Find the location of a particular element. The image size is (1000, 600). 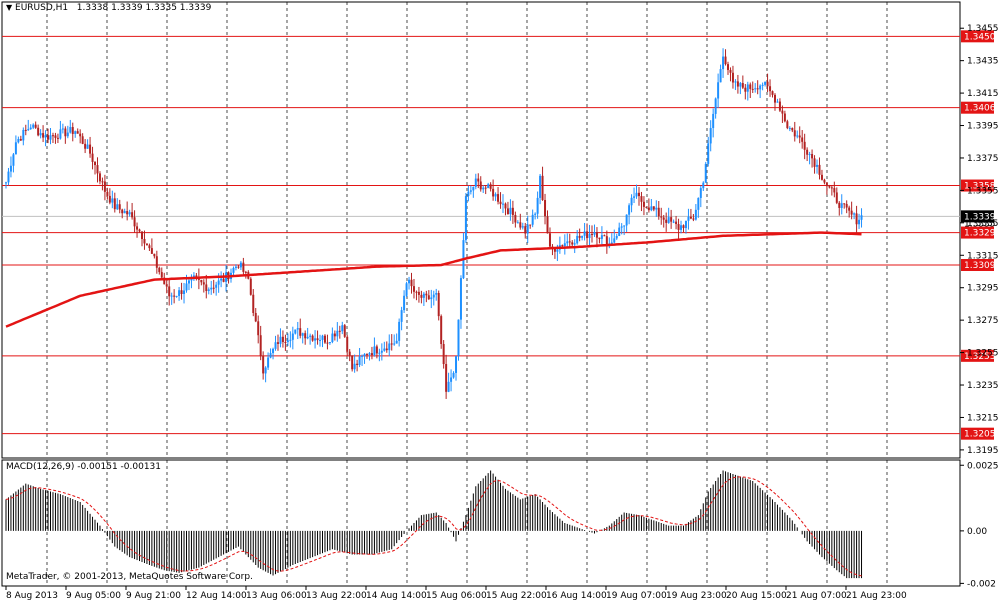

current-price-overlay: 1.3335 is located at coordinates (980, 224).